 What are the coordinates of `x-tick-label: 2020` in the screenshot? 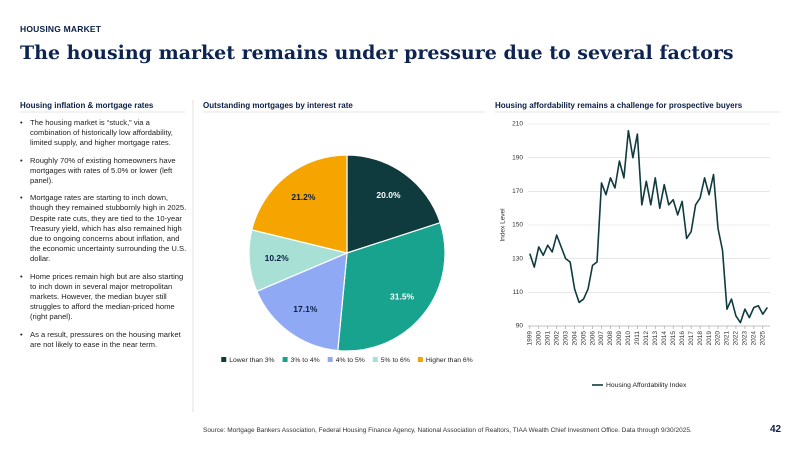 It's located at (718, 338).